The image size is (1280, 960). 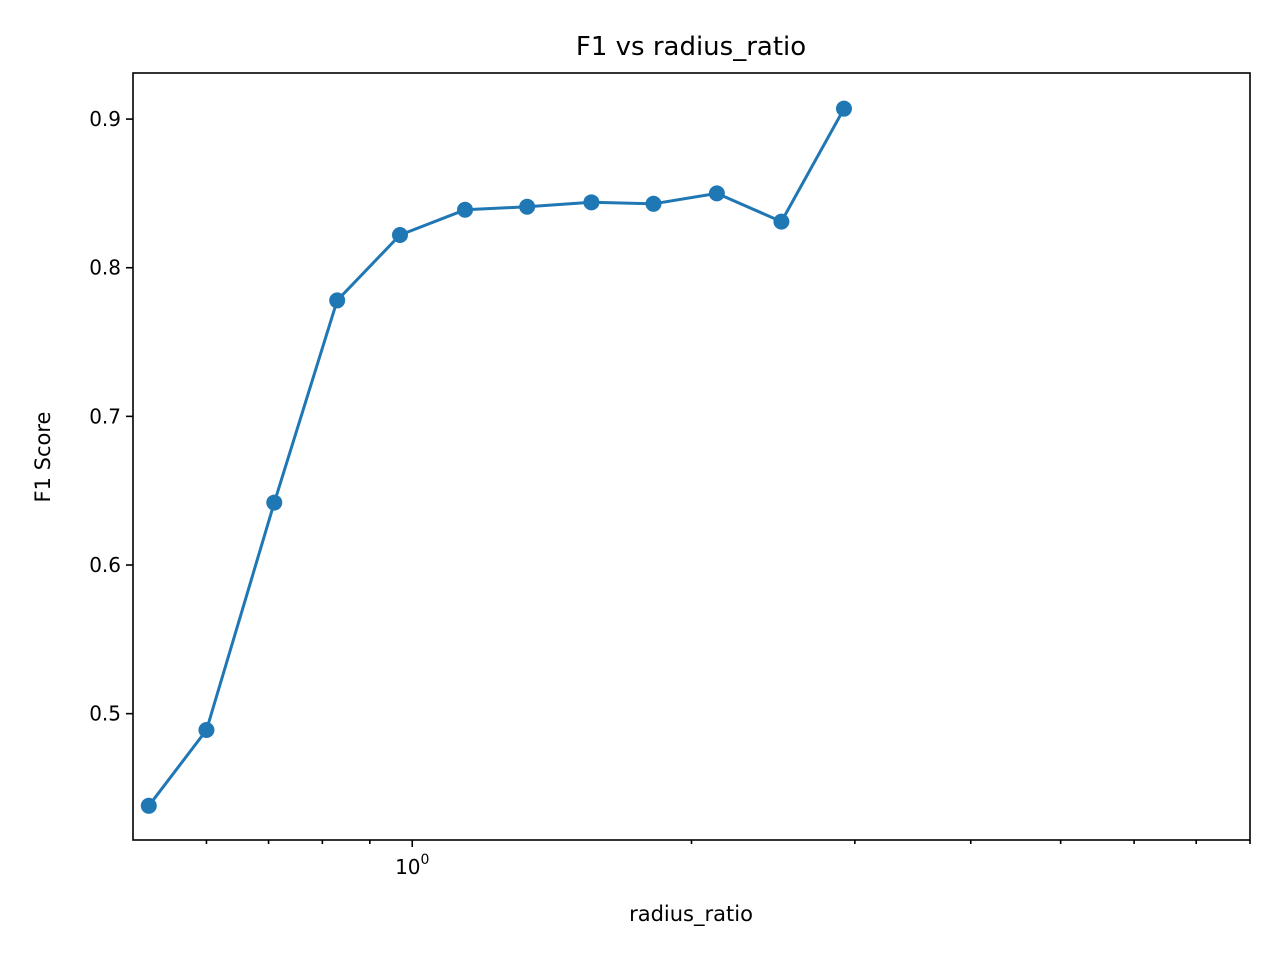 What do you see at coordinates (105, 268) in the screenshot?
I see `y-tick-label-3: 0.8` at bounding box center [105, 268].